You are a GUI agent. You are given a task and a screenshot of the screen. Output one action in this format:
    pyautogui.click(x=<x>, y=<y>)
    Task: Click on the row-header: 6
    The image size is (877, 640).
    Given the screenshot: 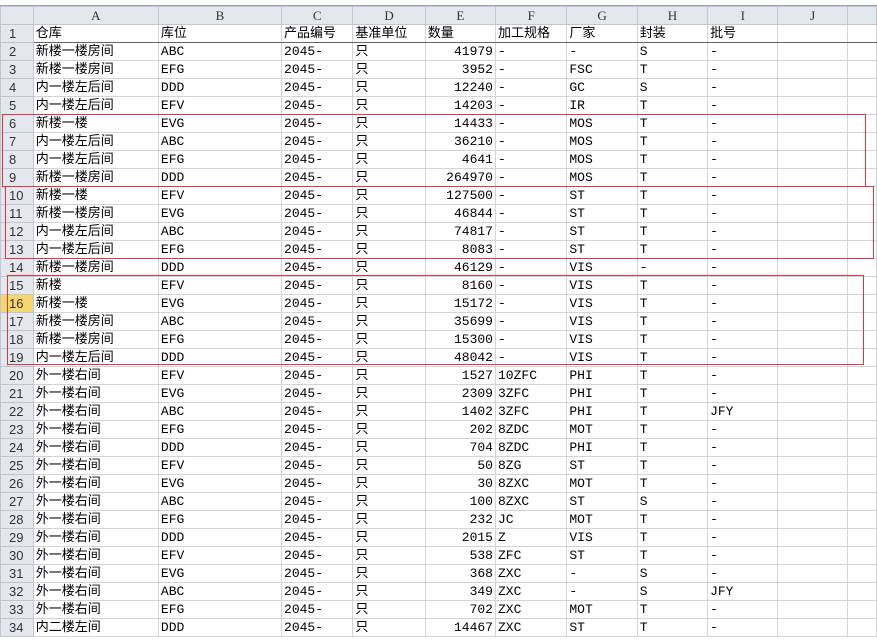 What is the action you would take?
    pyautogui.click(x=17, y=123)
    